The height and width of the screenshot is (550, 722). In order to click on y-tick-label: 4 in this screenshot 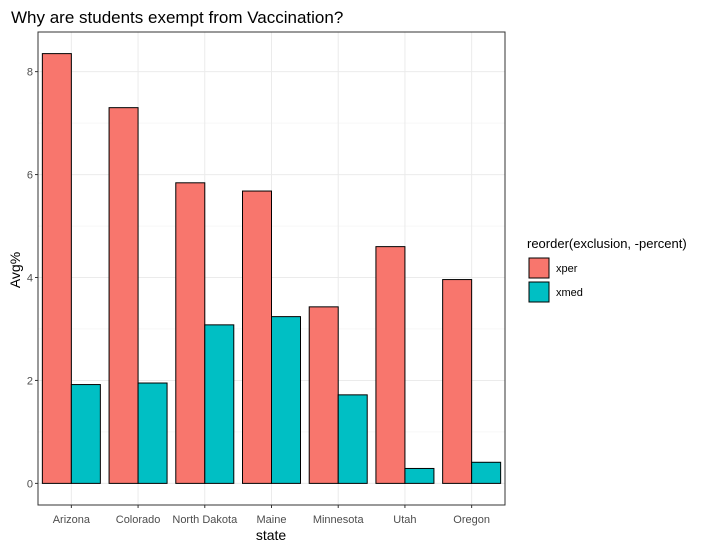, I will do `click(30, 279)`.